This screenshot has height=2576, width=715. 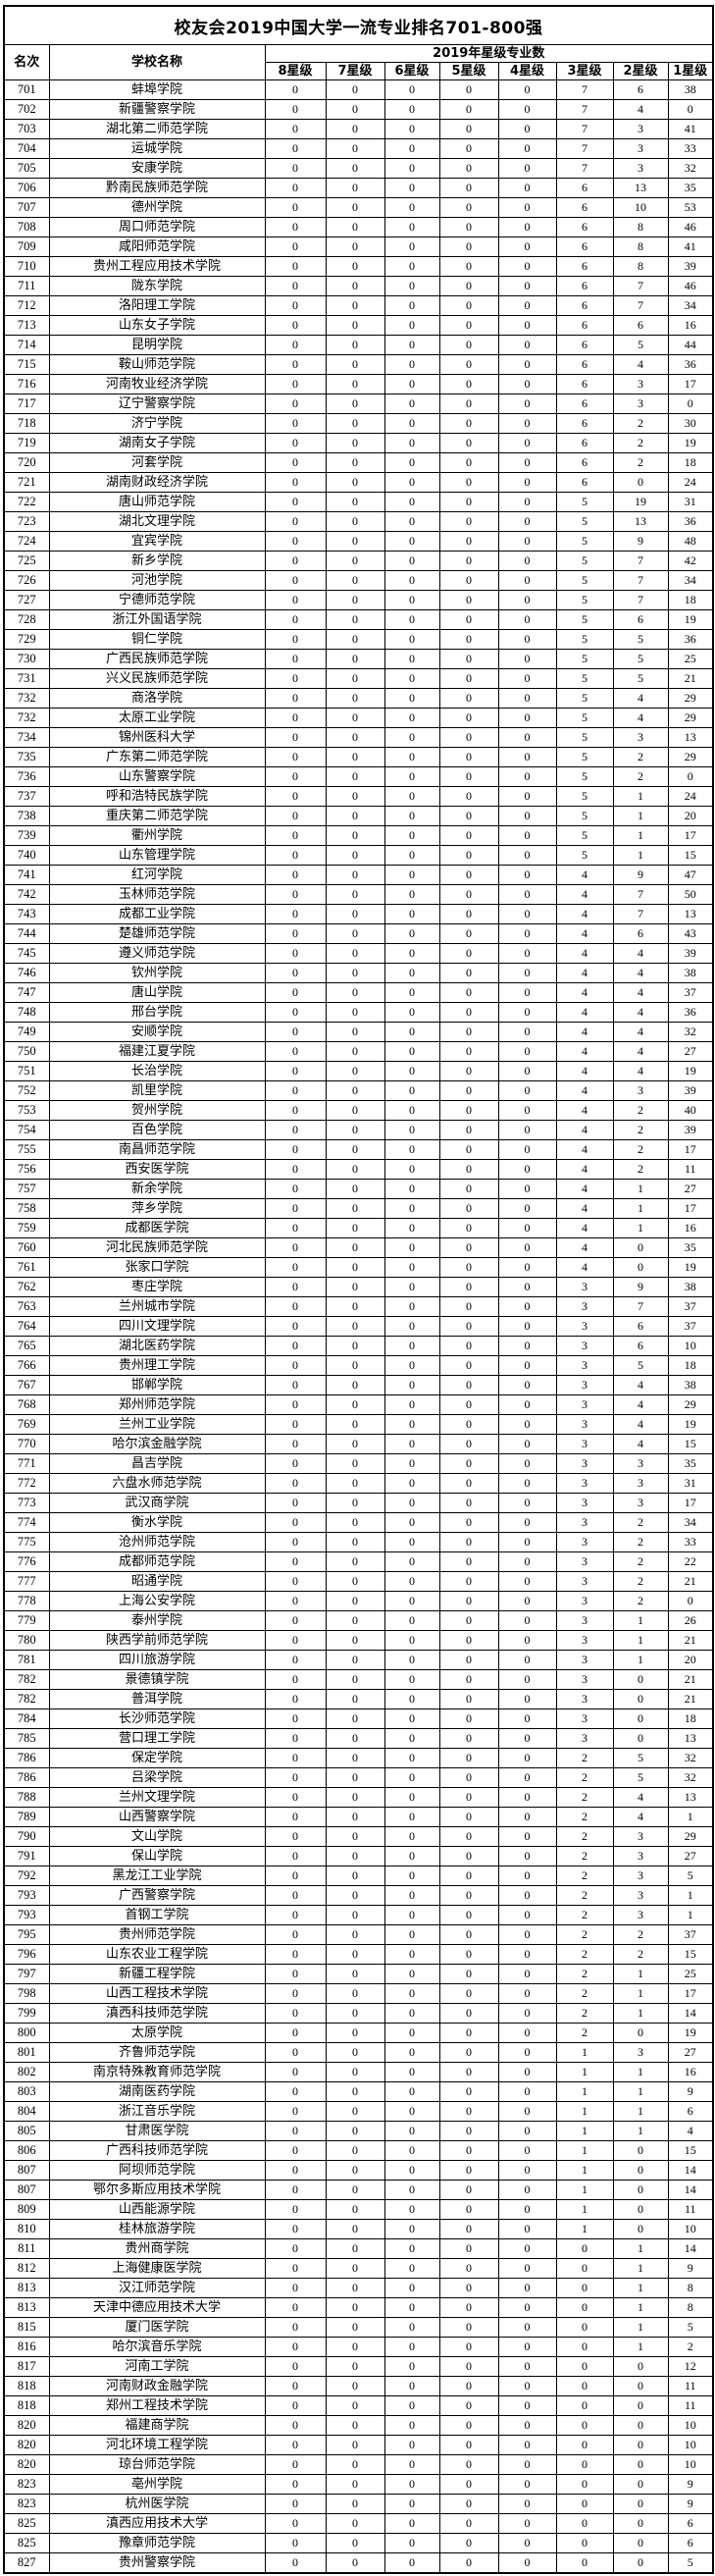 I want to click on rank-cell: 713, so click(x=27, y=325).